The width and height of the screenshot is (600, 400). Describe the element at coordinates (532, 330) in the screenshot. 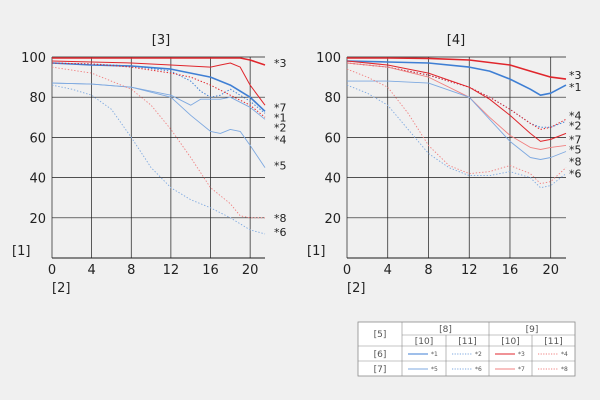

I see `legend-group-header: [9]` at that location.